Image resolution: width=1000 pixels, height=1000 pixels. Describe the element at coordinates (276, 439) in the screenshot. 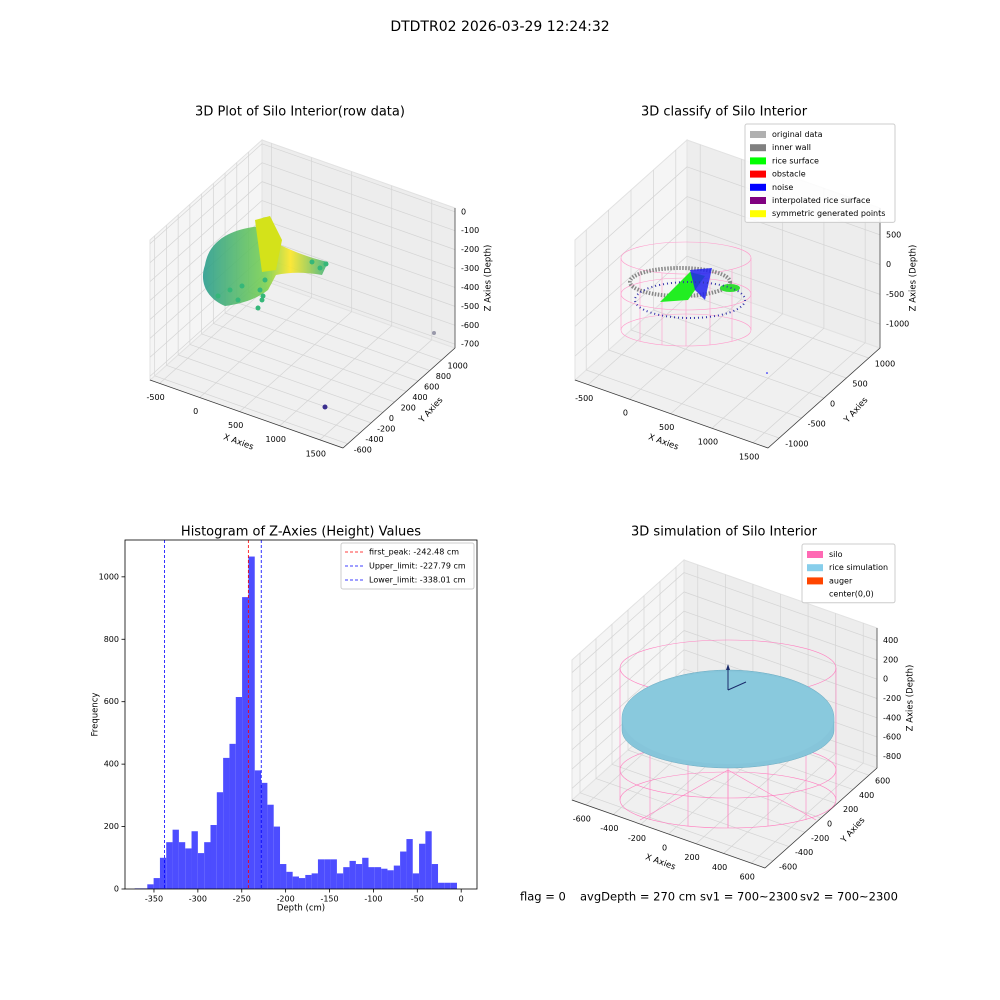

I see `x-tick-label: 1000` at that location.